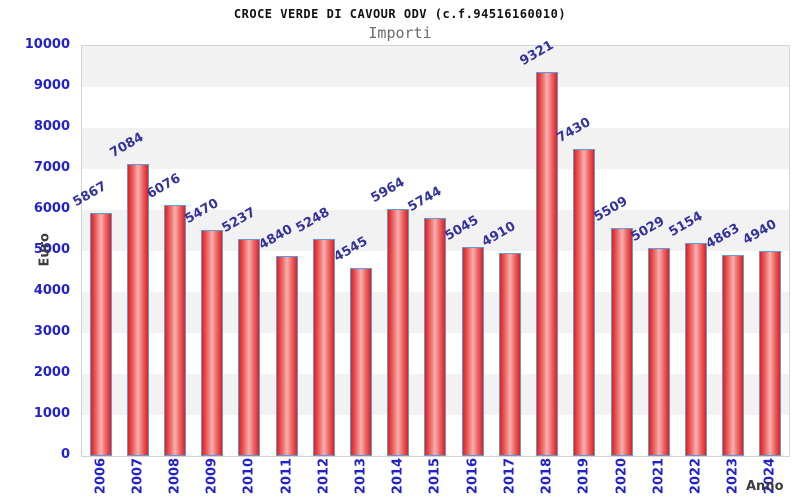 This screenshot has height=500, width=800. What do you see at coordinates (400, 33) in the screenshot?
I see `chart-subtitle: Importi` at bounding box center [400, 33].